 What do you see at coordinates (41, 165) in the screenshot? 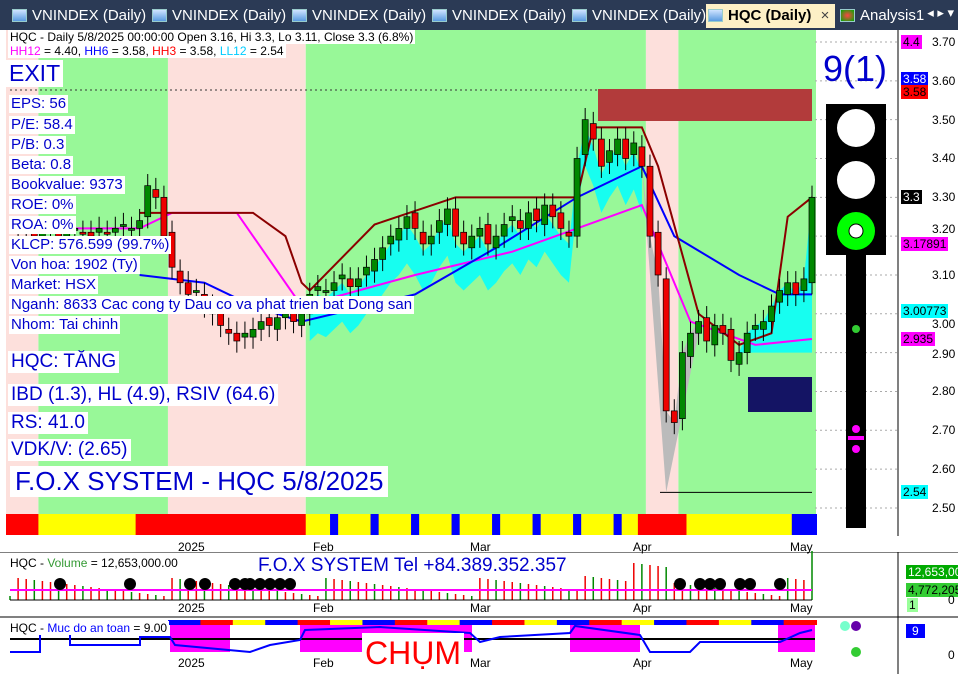
I see `fundamental-item: Beta: 0.8` at bounding box center [41, 165].